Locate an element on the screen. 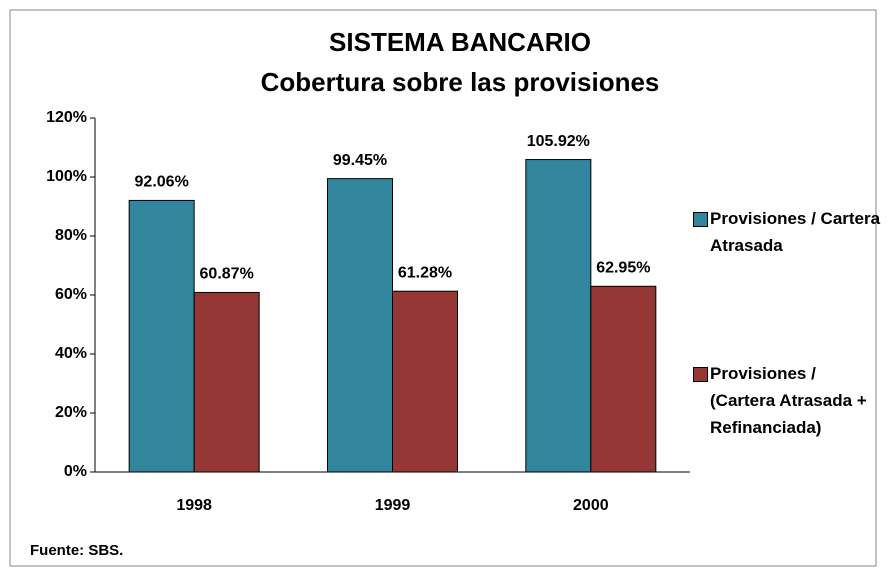 The image size is (888, 572). y-tick-label: 0% is located at coordinates (75, 471).